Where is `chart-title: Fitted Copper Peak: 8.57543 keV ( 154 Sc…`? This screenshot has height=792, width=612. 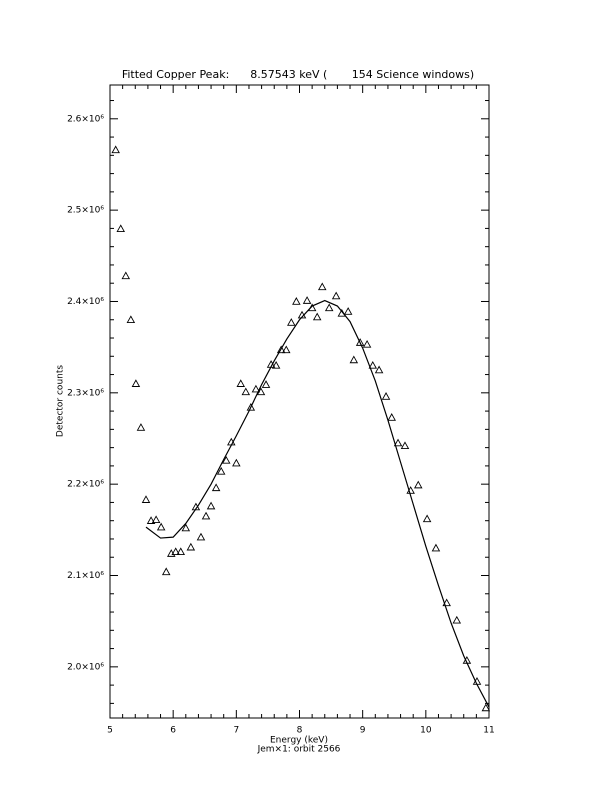
chart-title: Fitted Copper Peak: 8.57543 keV ( 154 Sc… is located at coordinates (298, 74).